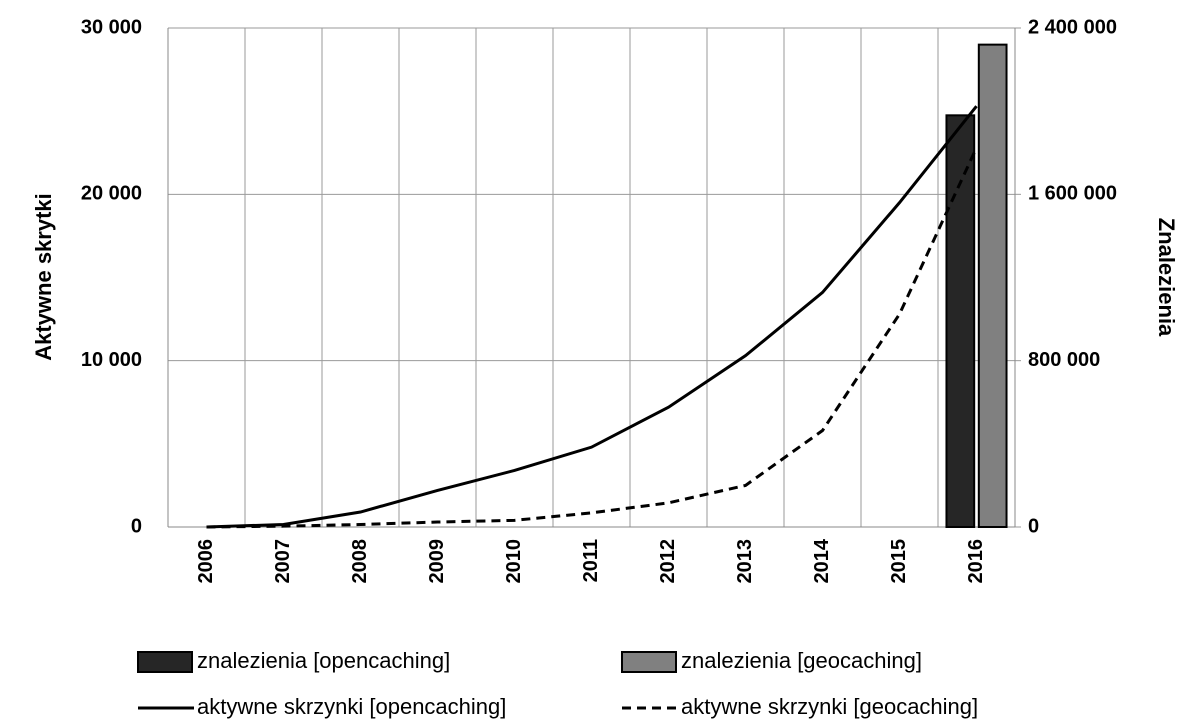  Describe the element at coordinates (136, 526) in the screenshot. I see `y-tick-label: 0` at that location.